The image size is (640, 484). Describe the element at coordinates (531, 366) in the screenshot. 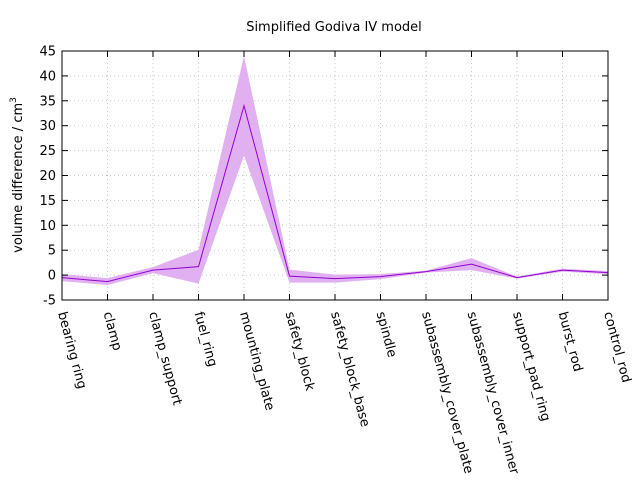

I see `x-tick-label-10: support_pad_ring` at that location.